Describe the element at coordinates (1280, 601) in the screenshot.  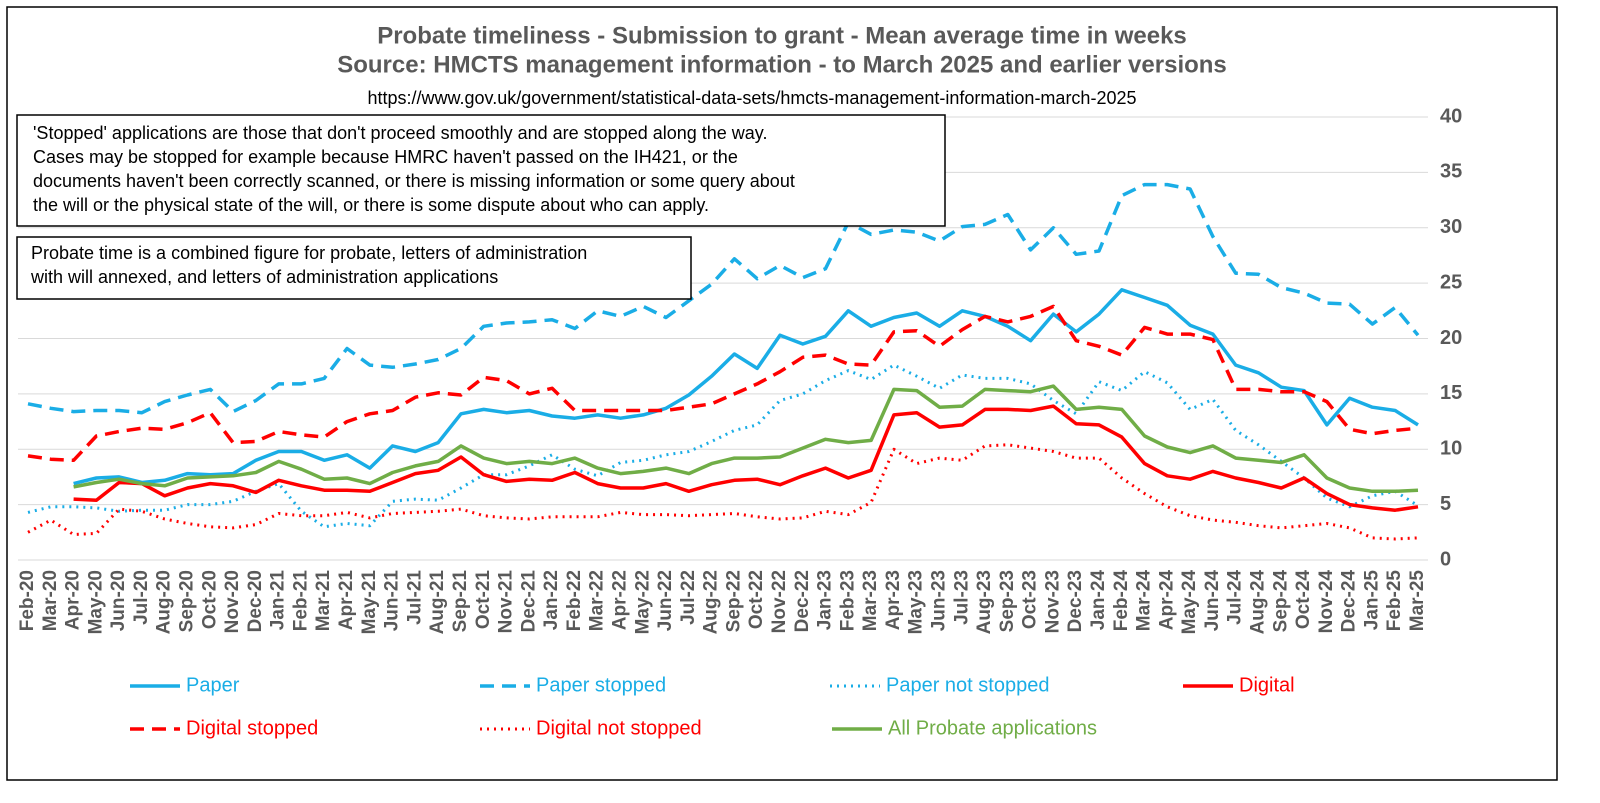
I see `x-tick-label: Sep-24` at that location.